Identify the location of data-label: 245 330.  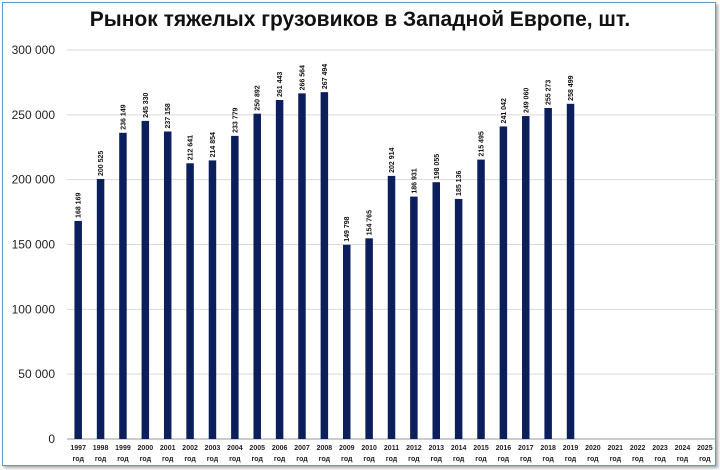
(146, 104).